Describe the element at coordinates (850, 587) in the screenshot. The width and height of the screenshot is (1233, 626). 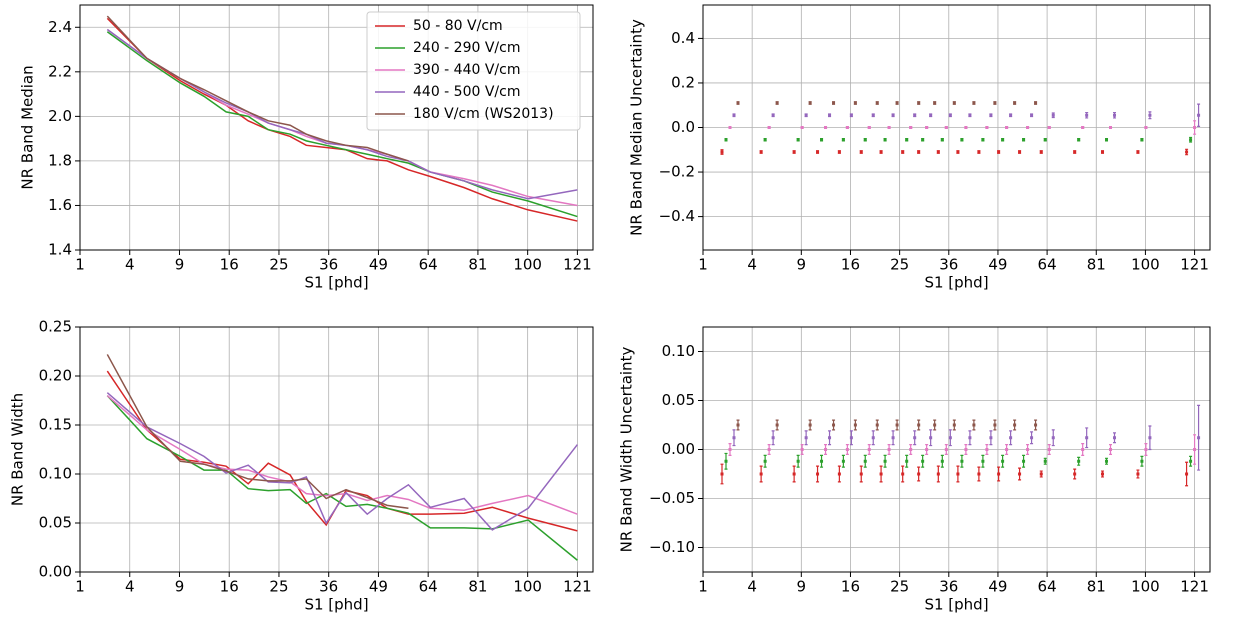
I see `x-tick-label: 16` at that location.